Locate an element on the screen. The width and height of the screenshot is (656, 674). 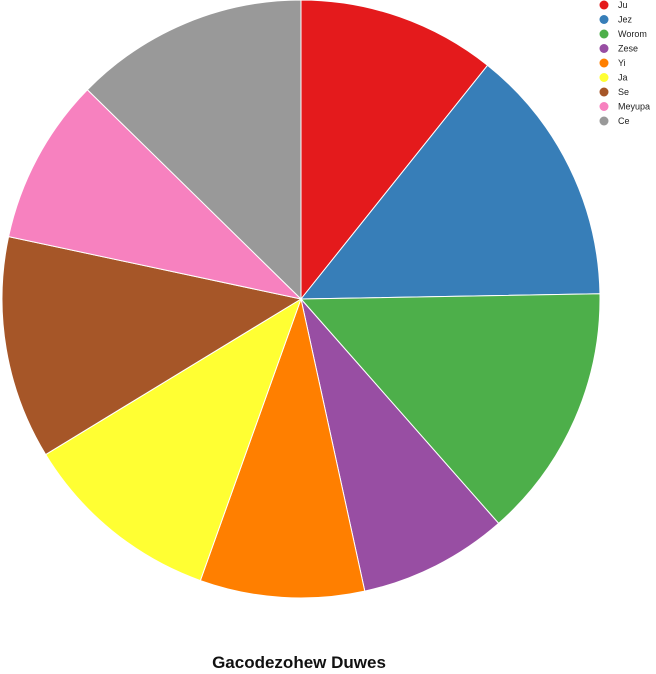
pie-slice-meyupa is located at coordinates (155, 194).